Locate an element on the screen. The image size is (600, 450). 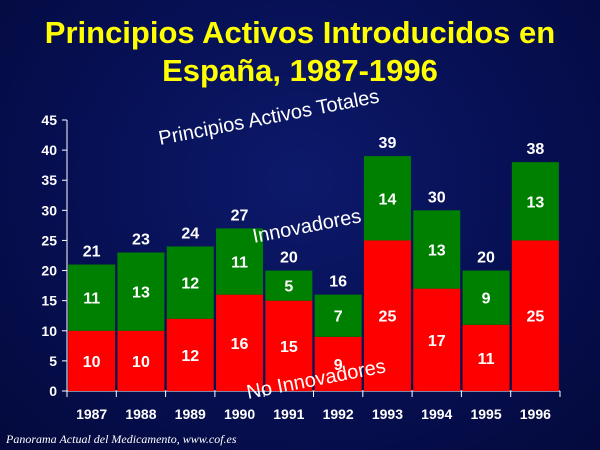
title-line-1: Principios Activos Introducidos en is located at coordinates (300, 32).